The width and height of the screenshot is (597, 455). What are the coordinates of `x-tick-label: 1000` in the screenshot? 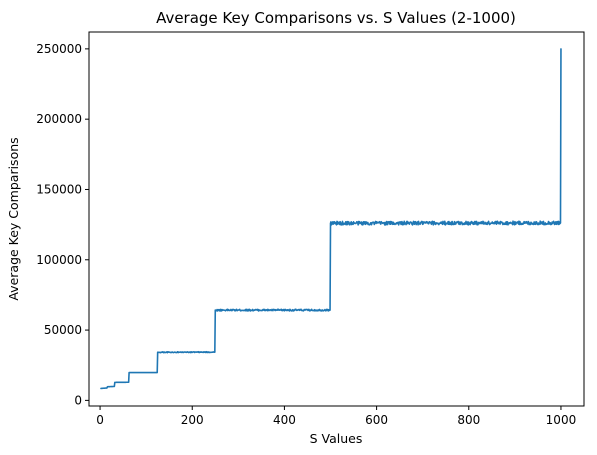 It's located at (561, 420).